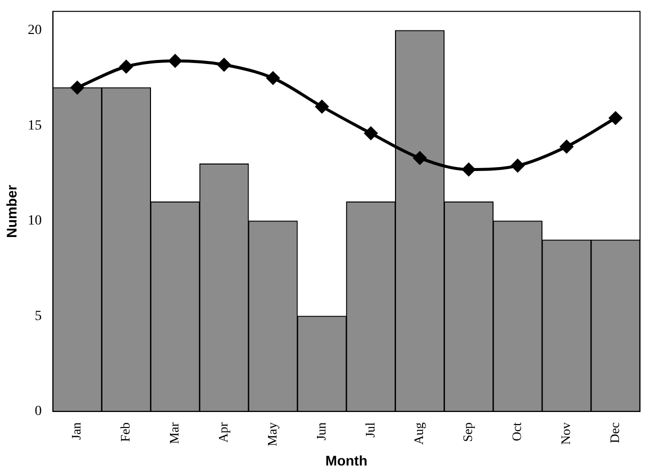 Image resolution: width=648 pixels, height=474 pixels. Describe the element at coordinates (174, 433) in the screenshot. I see `x-tick-label: Mar` at that location.